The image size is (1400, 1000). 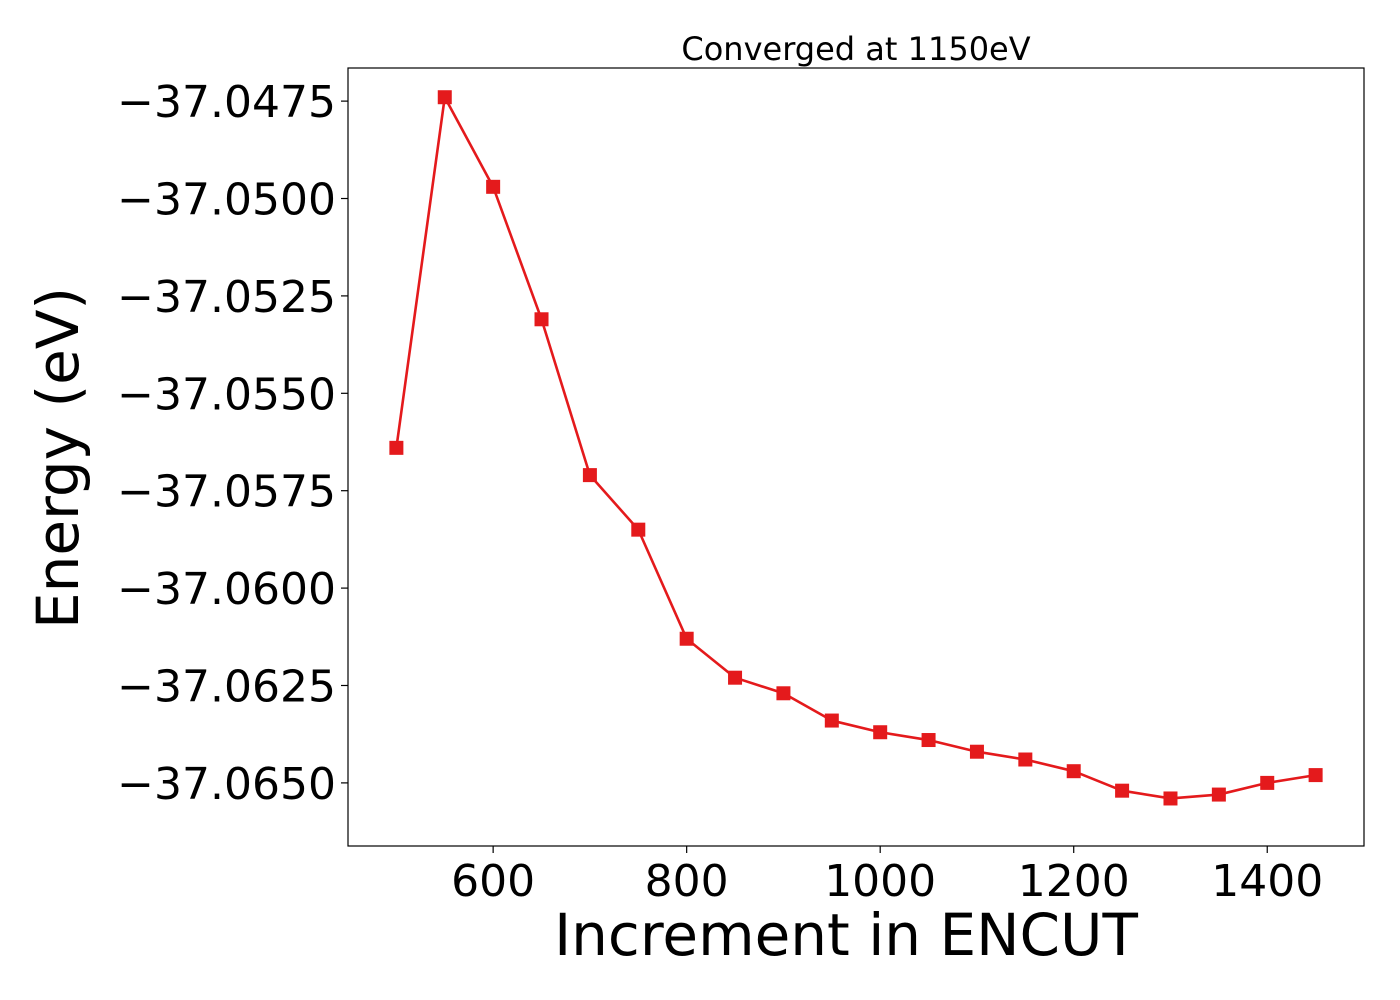 I want to click on x-axis: 600 800 1000 1200 1400, so click(x=887, y=876).